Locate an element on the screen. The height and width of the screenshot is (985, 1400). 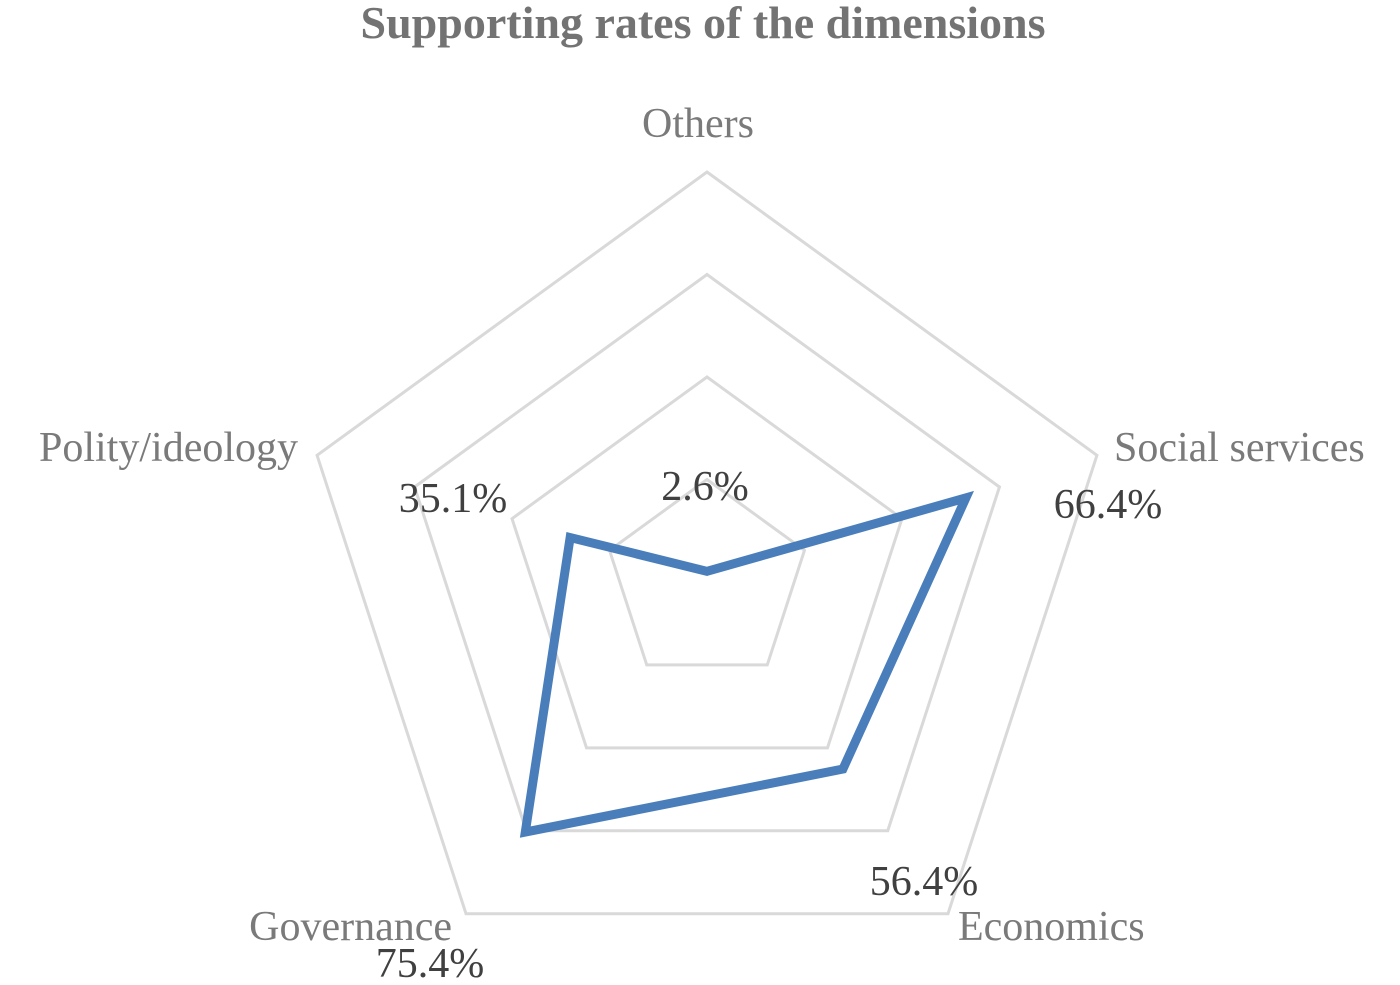
radar-series is located at coordinates (747, 664).